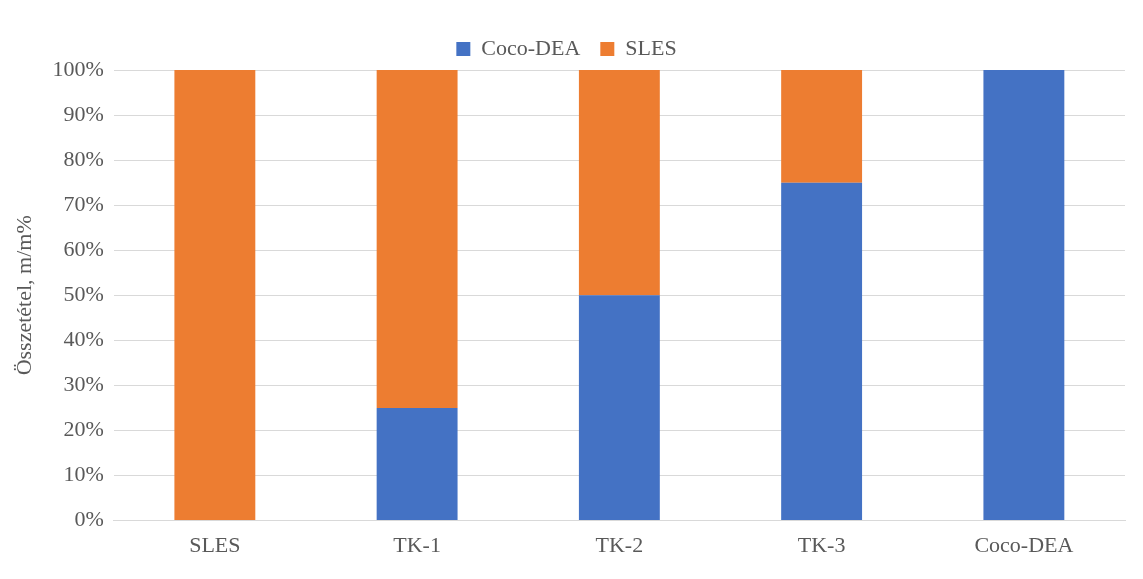 The width and height of the screenshot is (1143, 579). What do you see at coordinates (417, 544) in the screenshot?
I see `x-tick-label: TK-1` at bounding box center [417, 544].